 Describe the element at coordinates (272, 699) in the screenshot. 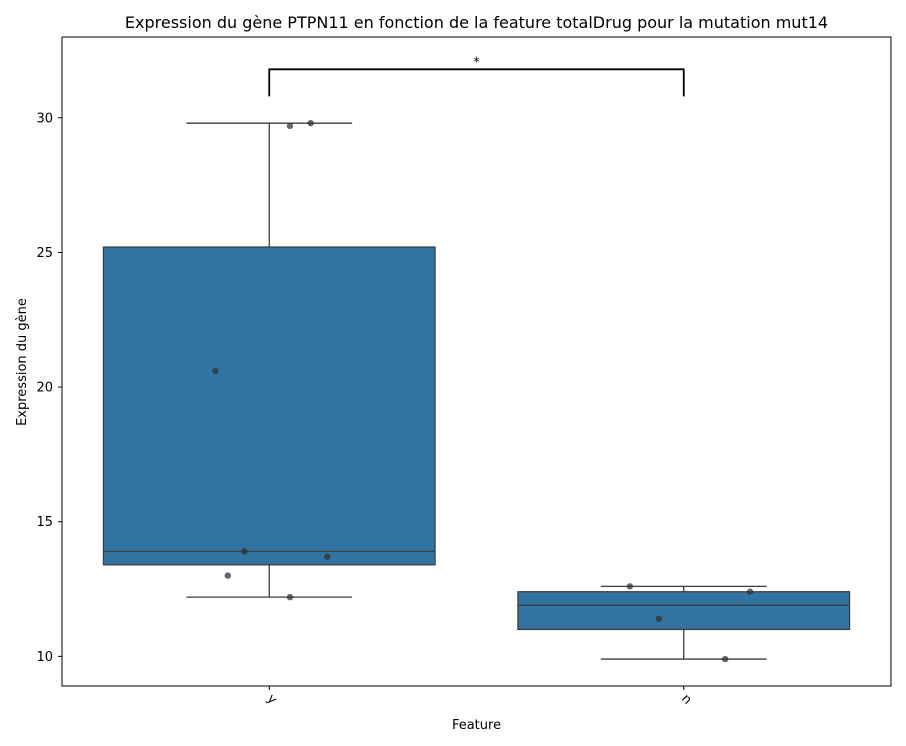

I see `x-tick-label: y` at that location.